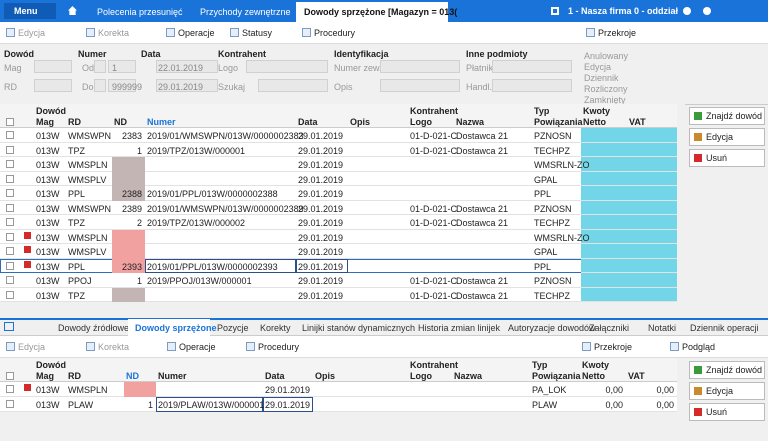 The width and height of the screenshot is (768, 441). I want to click on status-checkbox: Edycja, so click(598, 67).